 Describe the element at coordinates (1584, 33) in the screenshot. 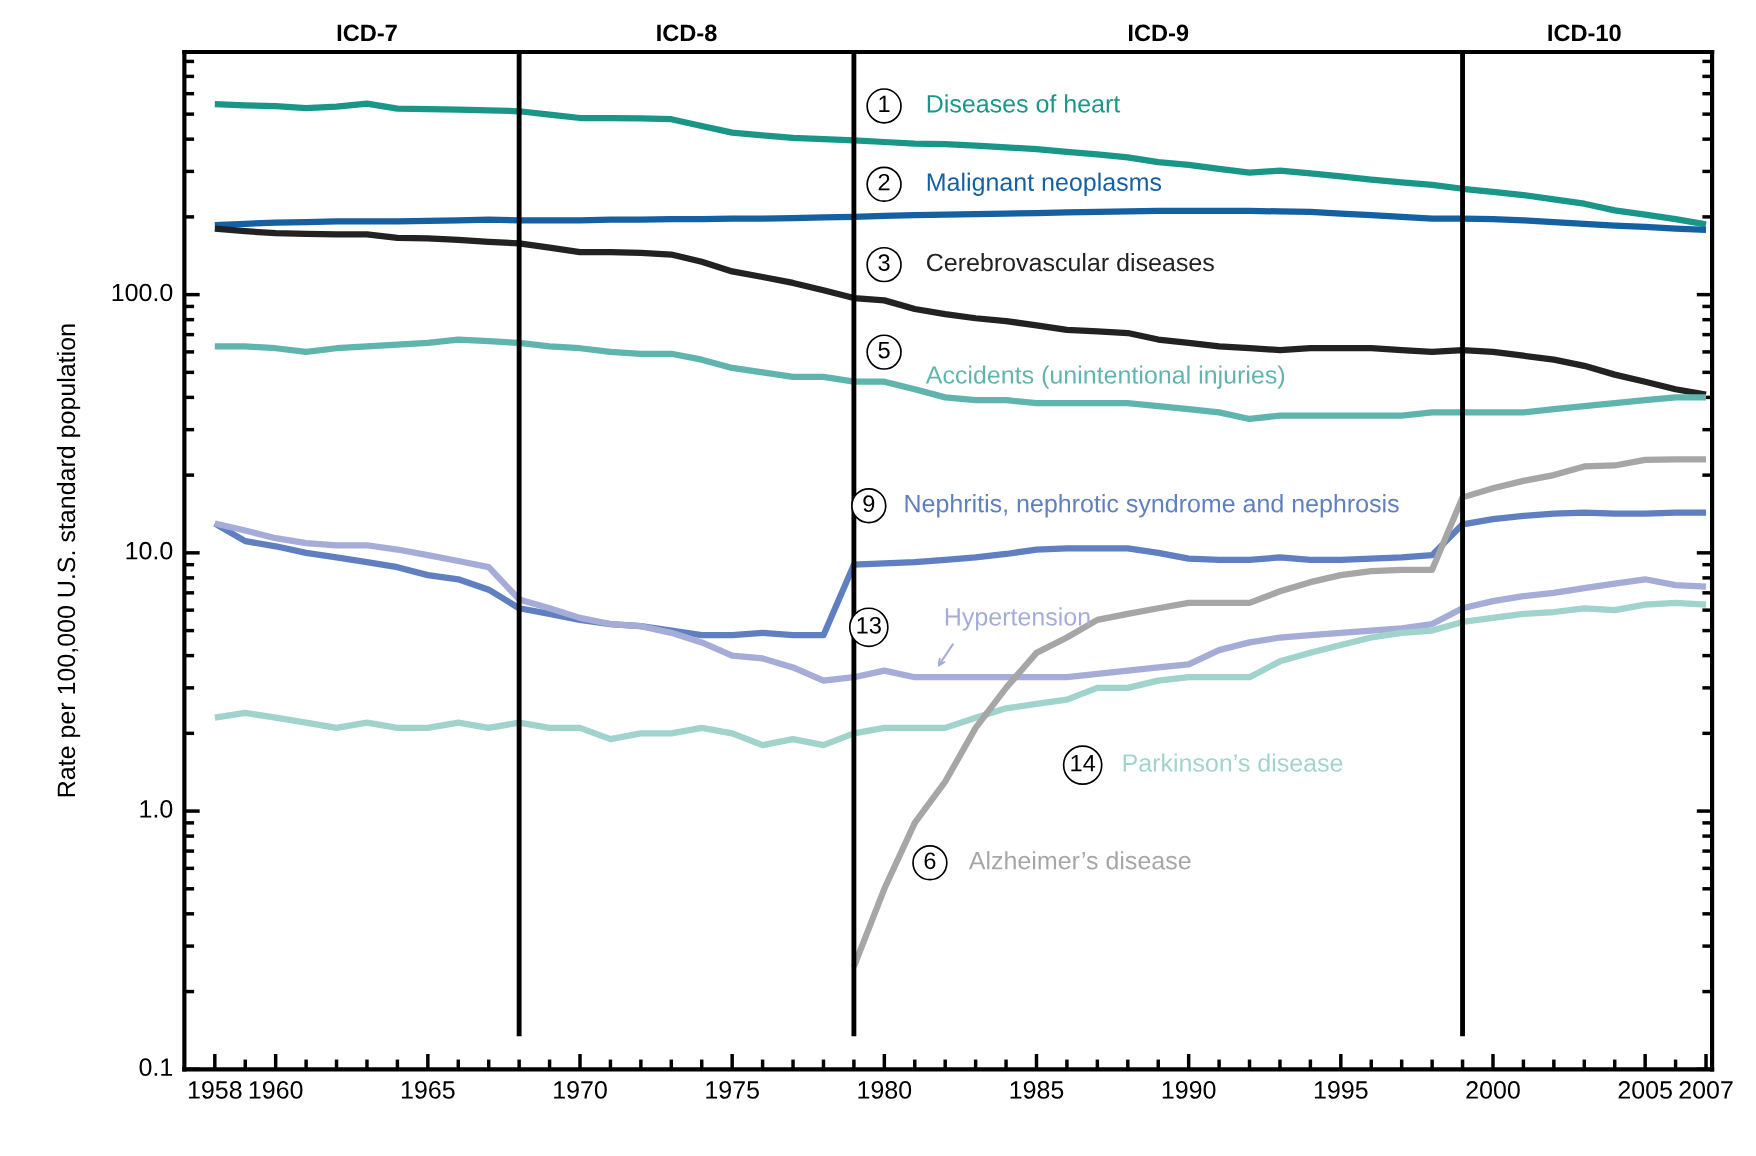

I see `text: ICD-10` at that location.